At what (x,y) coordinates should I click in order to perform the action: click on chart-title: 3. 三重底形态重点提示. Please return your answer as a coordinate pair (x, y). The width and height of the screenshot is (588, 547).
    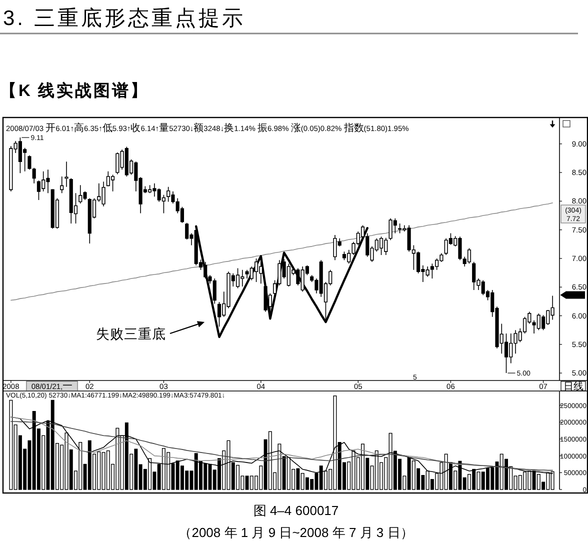
    Looking at the image, I should click on (124, 18).